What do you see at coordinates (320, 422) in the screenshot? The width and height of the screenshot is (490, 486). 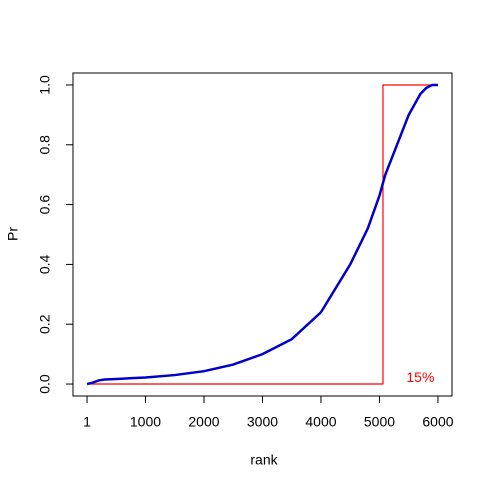 I see `x-tick-label: 4000` at bounding box center [320, 422].